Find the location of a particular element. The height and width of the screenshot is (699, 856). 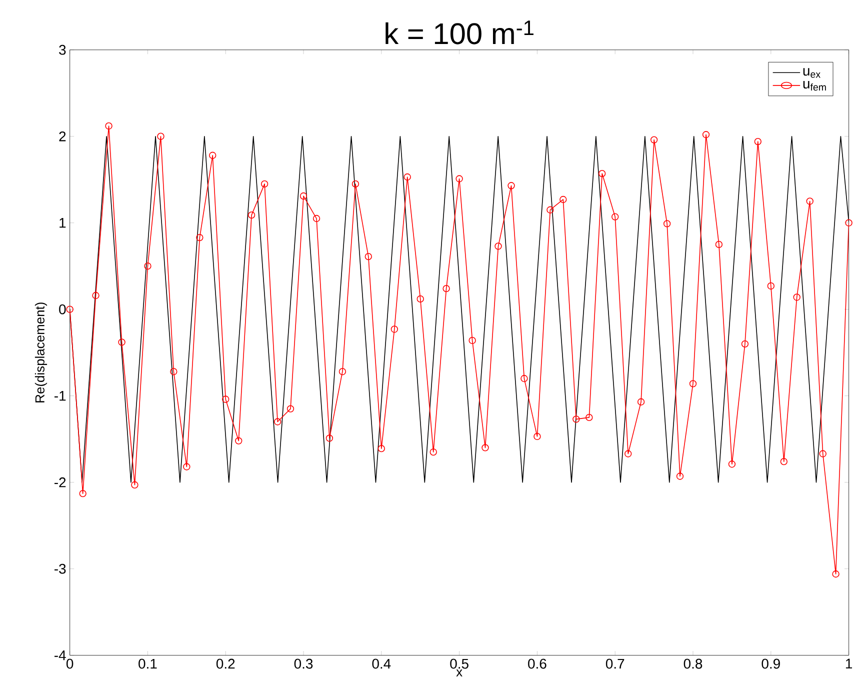

y-tick-label: -2 is located at coordinates (60, 482).